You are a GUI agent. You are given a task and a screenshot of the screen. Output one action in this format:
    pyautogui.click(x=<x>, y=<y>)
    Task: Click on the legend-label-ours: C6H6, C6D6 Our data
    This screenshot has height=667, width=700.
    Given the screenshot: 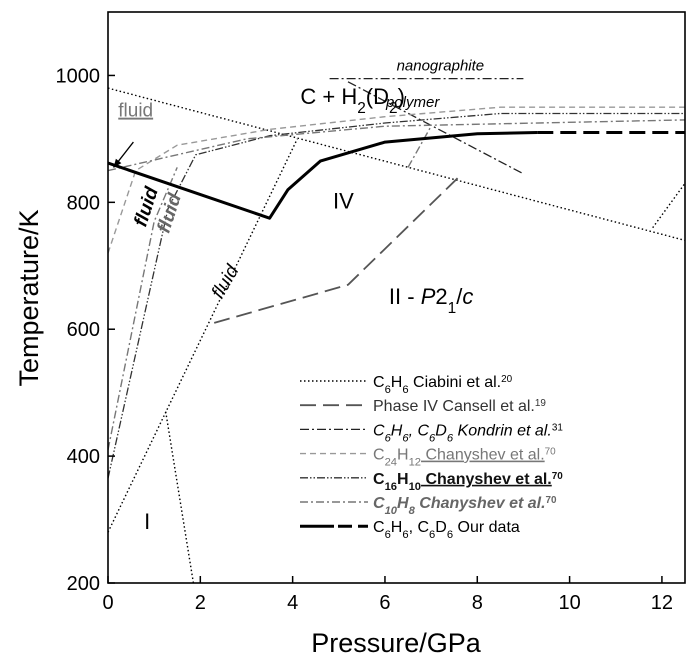 What is the action you would take?
    pyautogui.click(x=446, y=530)
    